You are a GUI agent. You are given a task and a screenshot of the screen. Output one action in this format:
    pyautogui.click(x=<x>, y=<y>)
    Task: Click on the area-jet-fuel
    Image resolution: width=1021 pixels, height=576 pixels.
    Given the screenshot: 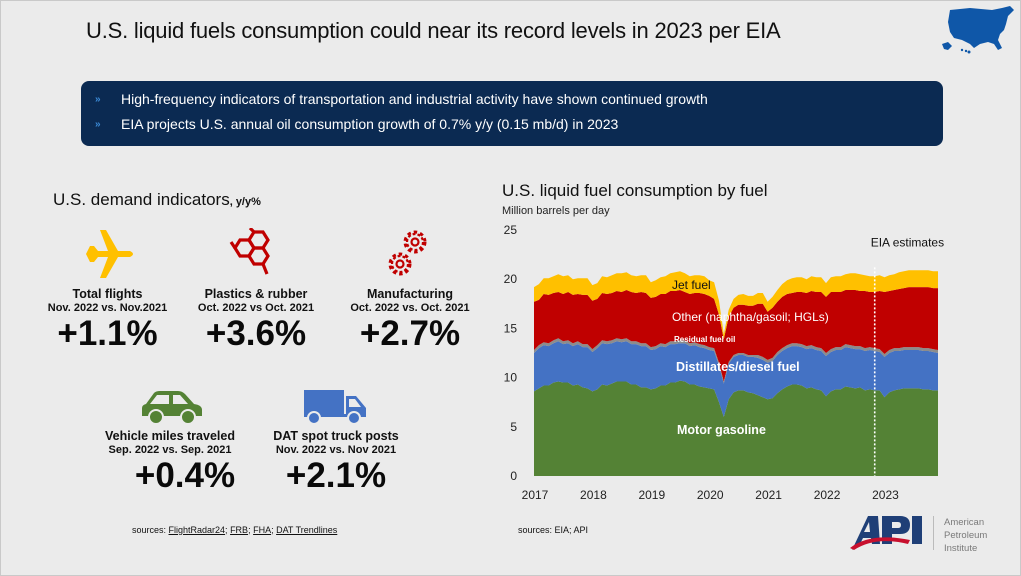 What is the action you would take?
    pyautogui.click(x=736, y=305)
    